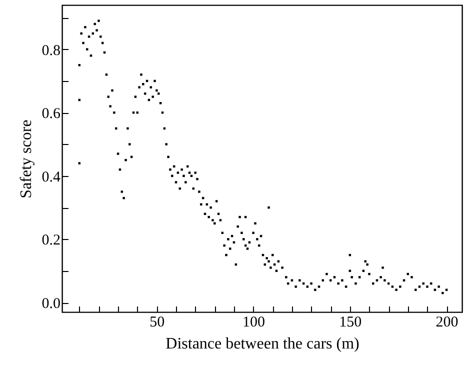  I want to click on x-tick-label: 50, so click(157, 322).